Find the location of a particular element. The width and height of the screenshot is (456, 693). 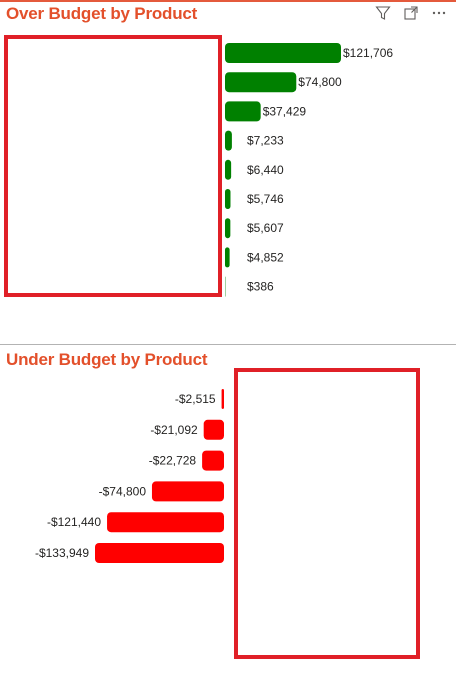

over-budget-data-label: $386 is located at coordinates (260, 287).